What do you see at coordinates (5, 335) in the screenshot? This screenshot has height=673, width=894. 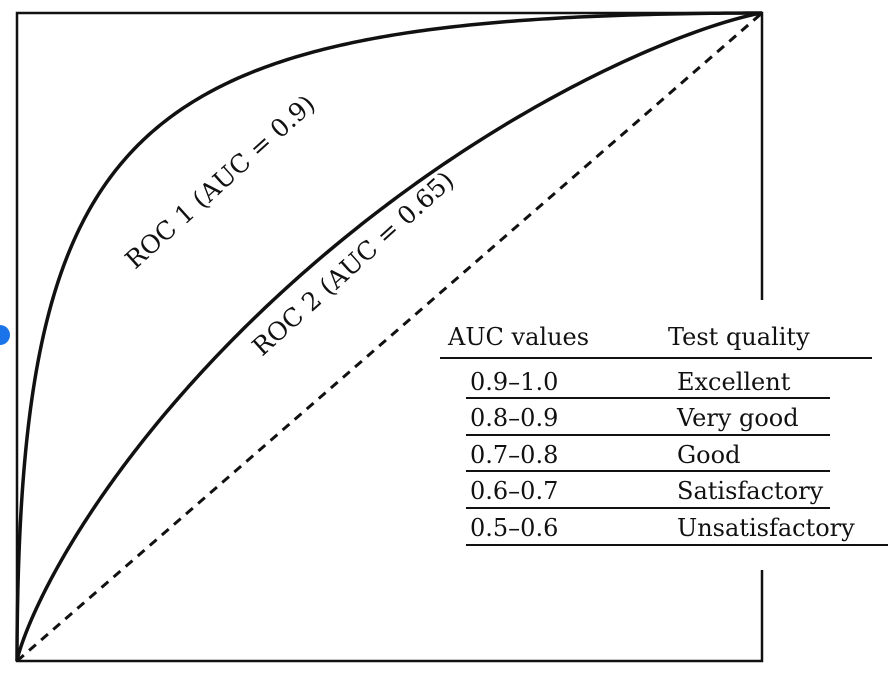 I see `edge-marker` at bounding box center [5, 335].